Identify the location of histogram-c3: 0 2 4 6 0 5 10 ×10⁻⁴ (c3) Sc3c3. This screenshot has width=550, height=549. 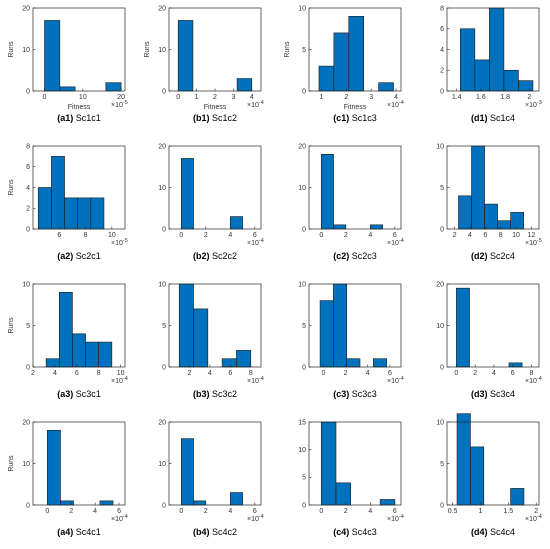
(351, 340).